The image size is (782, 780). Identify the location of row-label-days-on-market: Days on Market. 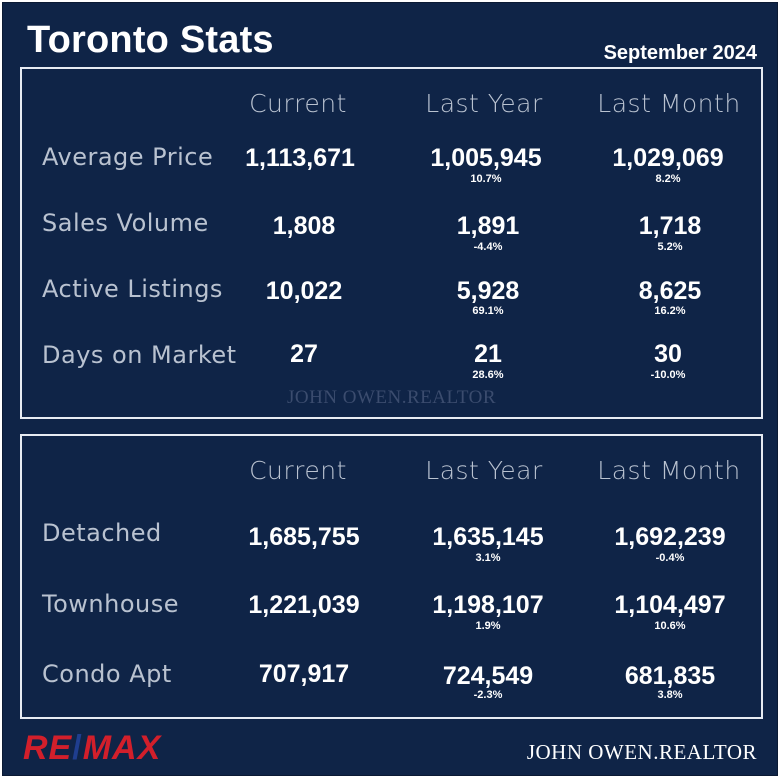
(139, 355).